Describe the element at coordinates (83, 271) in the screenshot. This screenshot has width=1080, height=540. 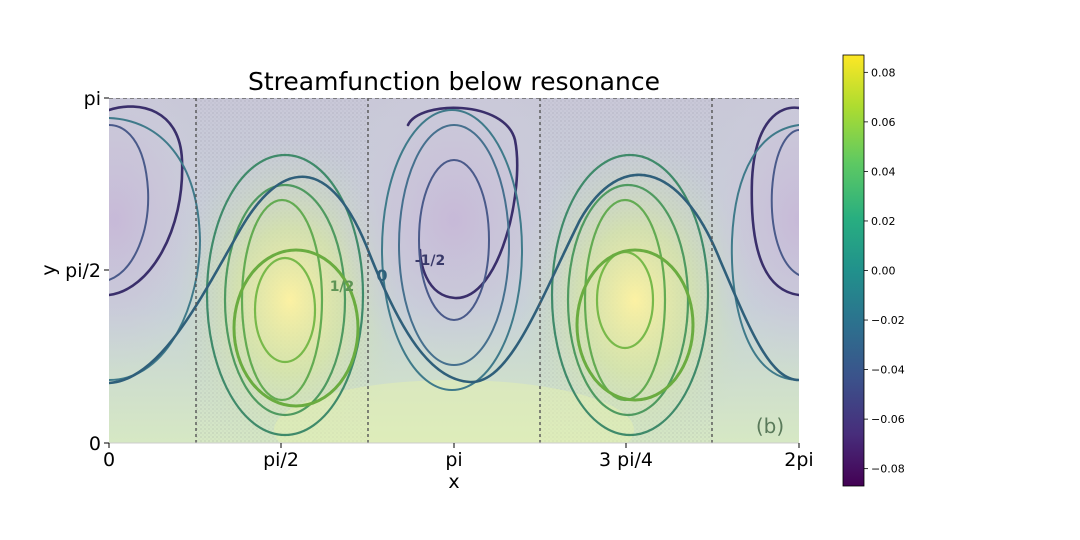
I see `y-tick-label: pi/2` at that location.